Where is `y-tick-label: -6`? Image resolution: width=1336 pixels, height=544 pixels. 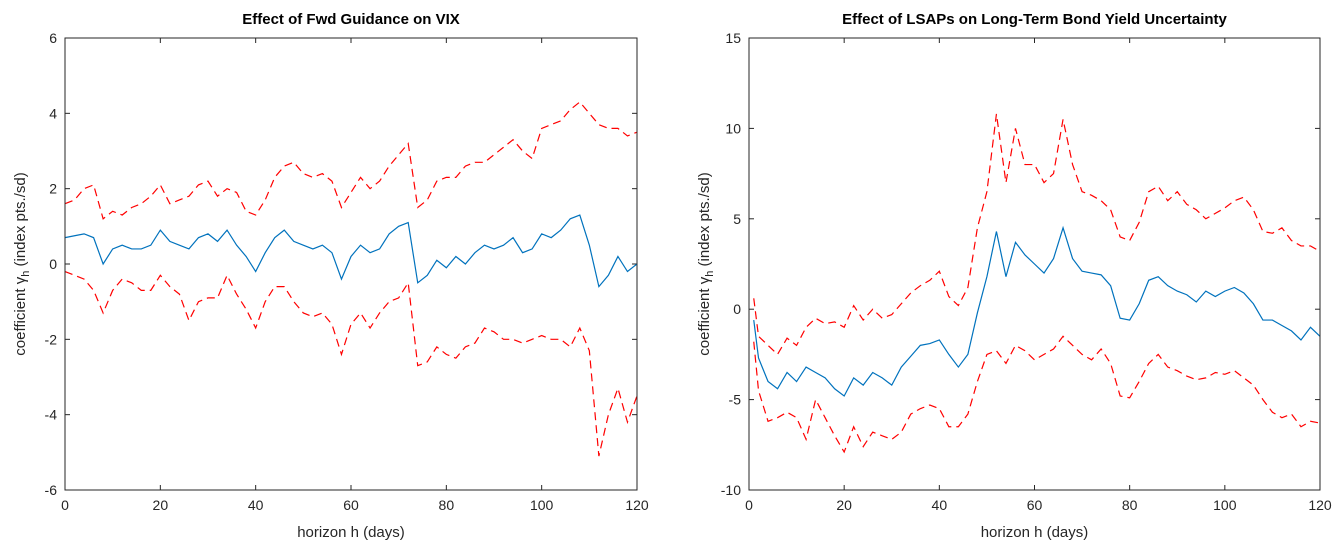
y-tick-label: -6 is located at coordinates (51, 490).